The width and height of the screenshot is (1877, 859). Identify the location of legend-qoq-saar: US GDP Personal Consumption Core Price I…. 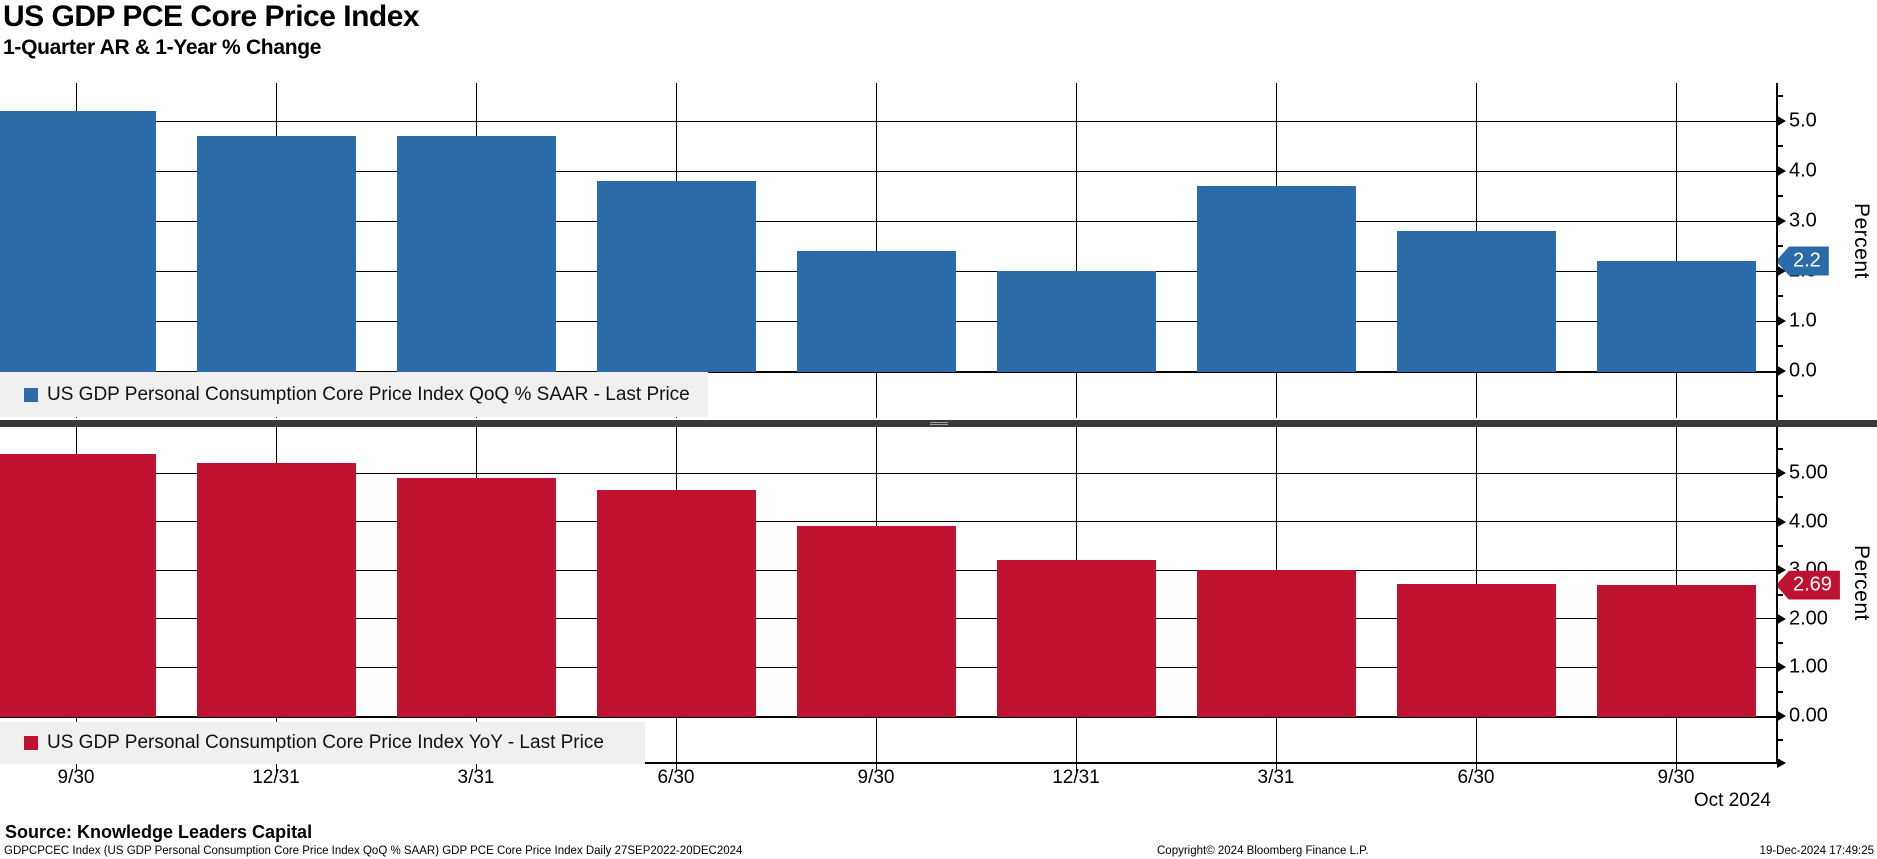
(354, 394).